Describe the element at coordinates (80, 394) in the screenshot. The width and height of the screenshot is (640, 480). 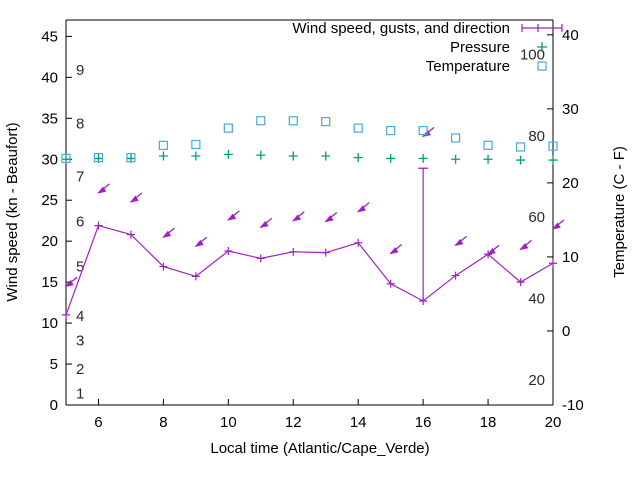
I see `beaufort-scale-label: 1` at that location.